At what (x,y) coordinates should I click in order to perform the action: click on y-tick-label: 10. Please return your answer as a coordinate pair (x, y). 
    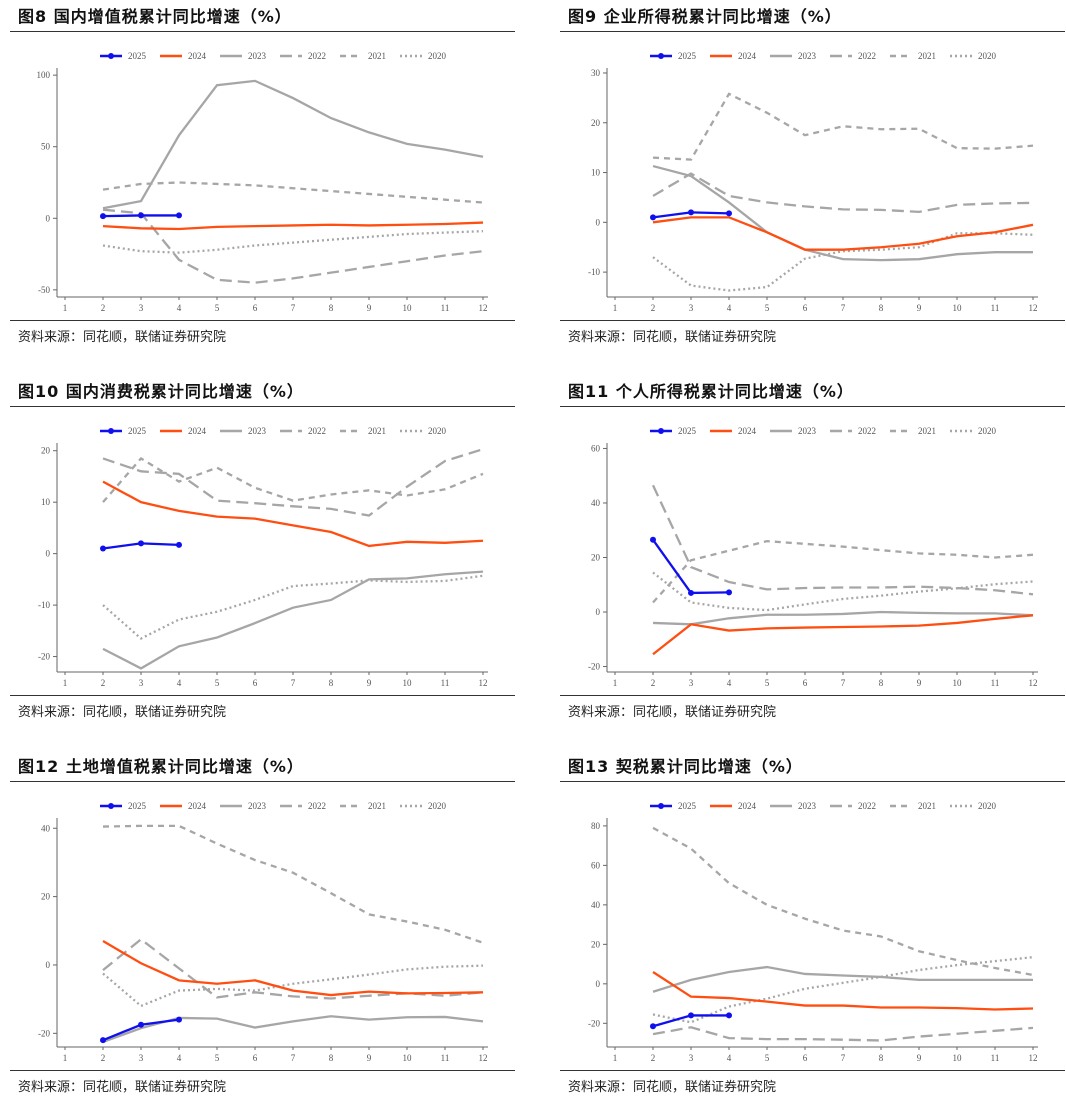
    Looking at the image, I should click on (596, 173).